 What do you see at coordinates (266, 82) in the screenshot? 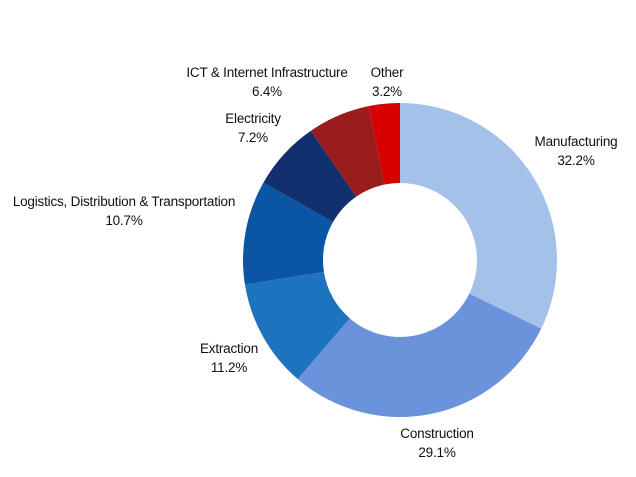
I see `label-ict-internet-infrastructure: ICT & Internet Infrastructure 6.4%` at bounding box center [266, 82].